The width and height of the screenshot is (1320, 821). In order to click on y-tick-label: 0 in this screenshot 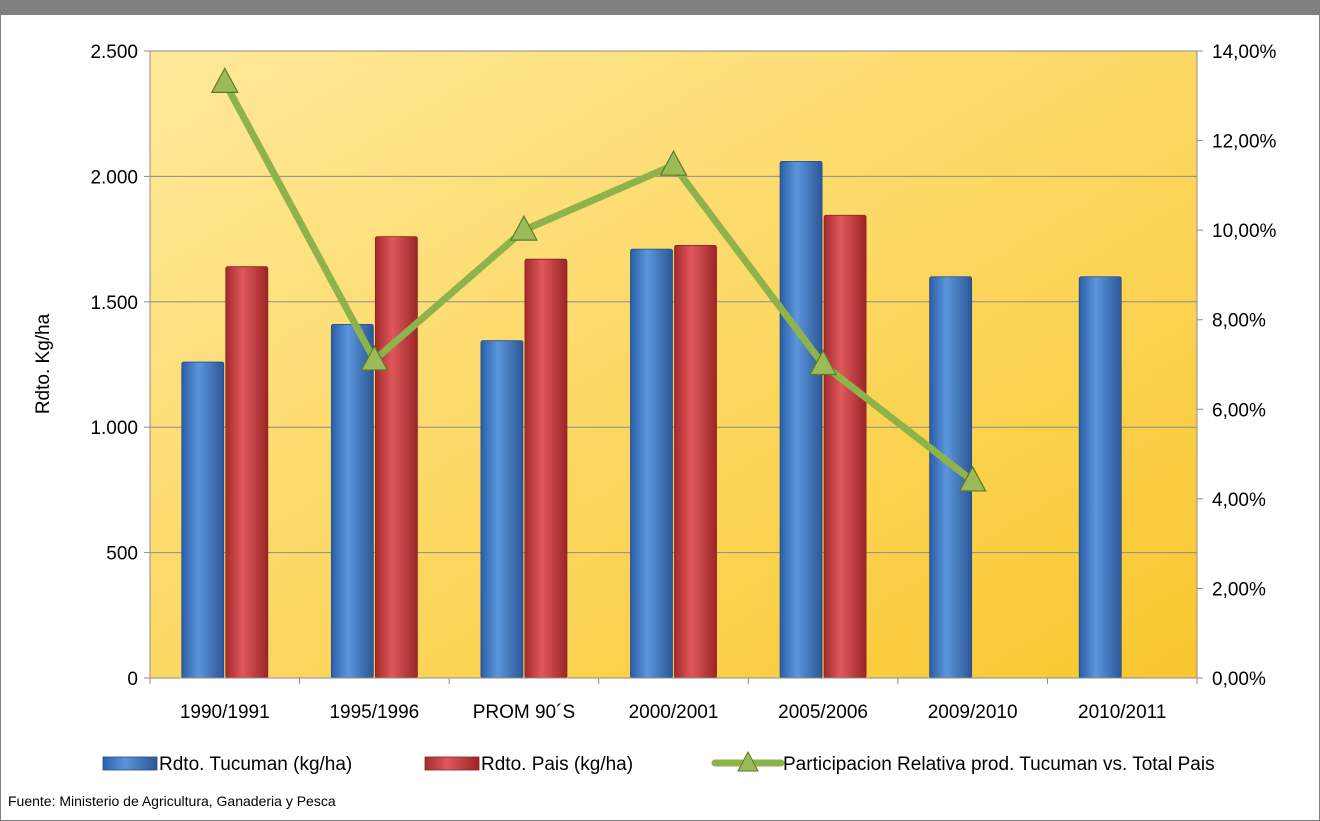, I will do `click(132, 679)`.